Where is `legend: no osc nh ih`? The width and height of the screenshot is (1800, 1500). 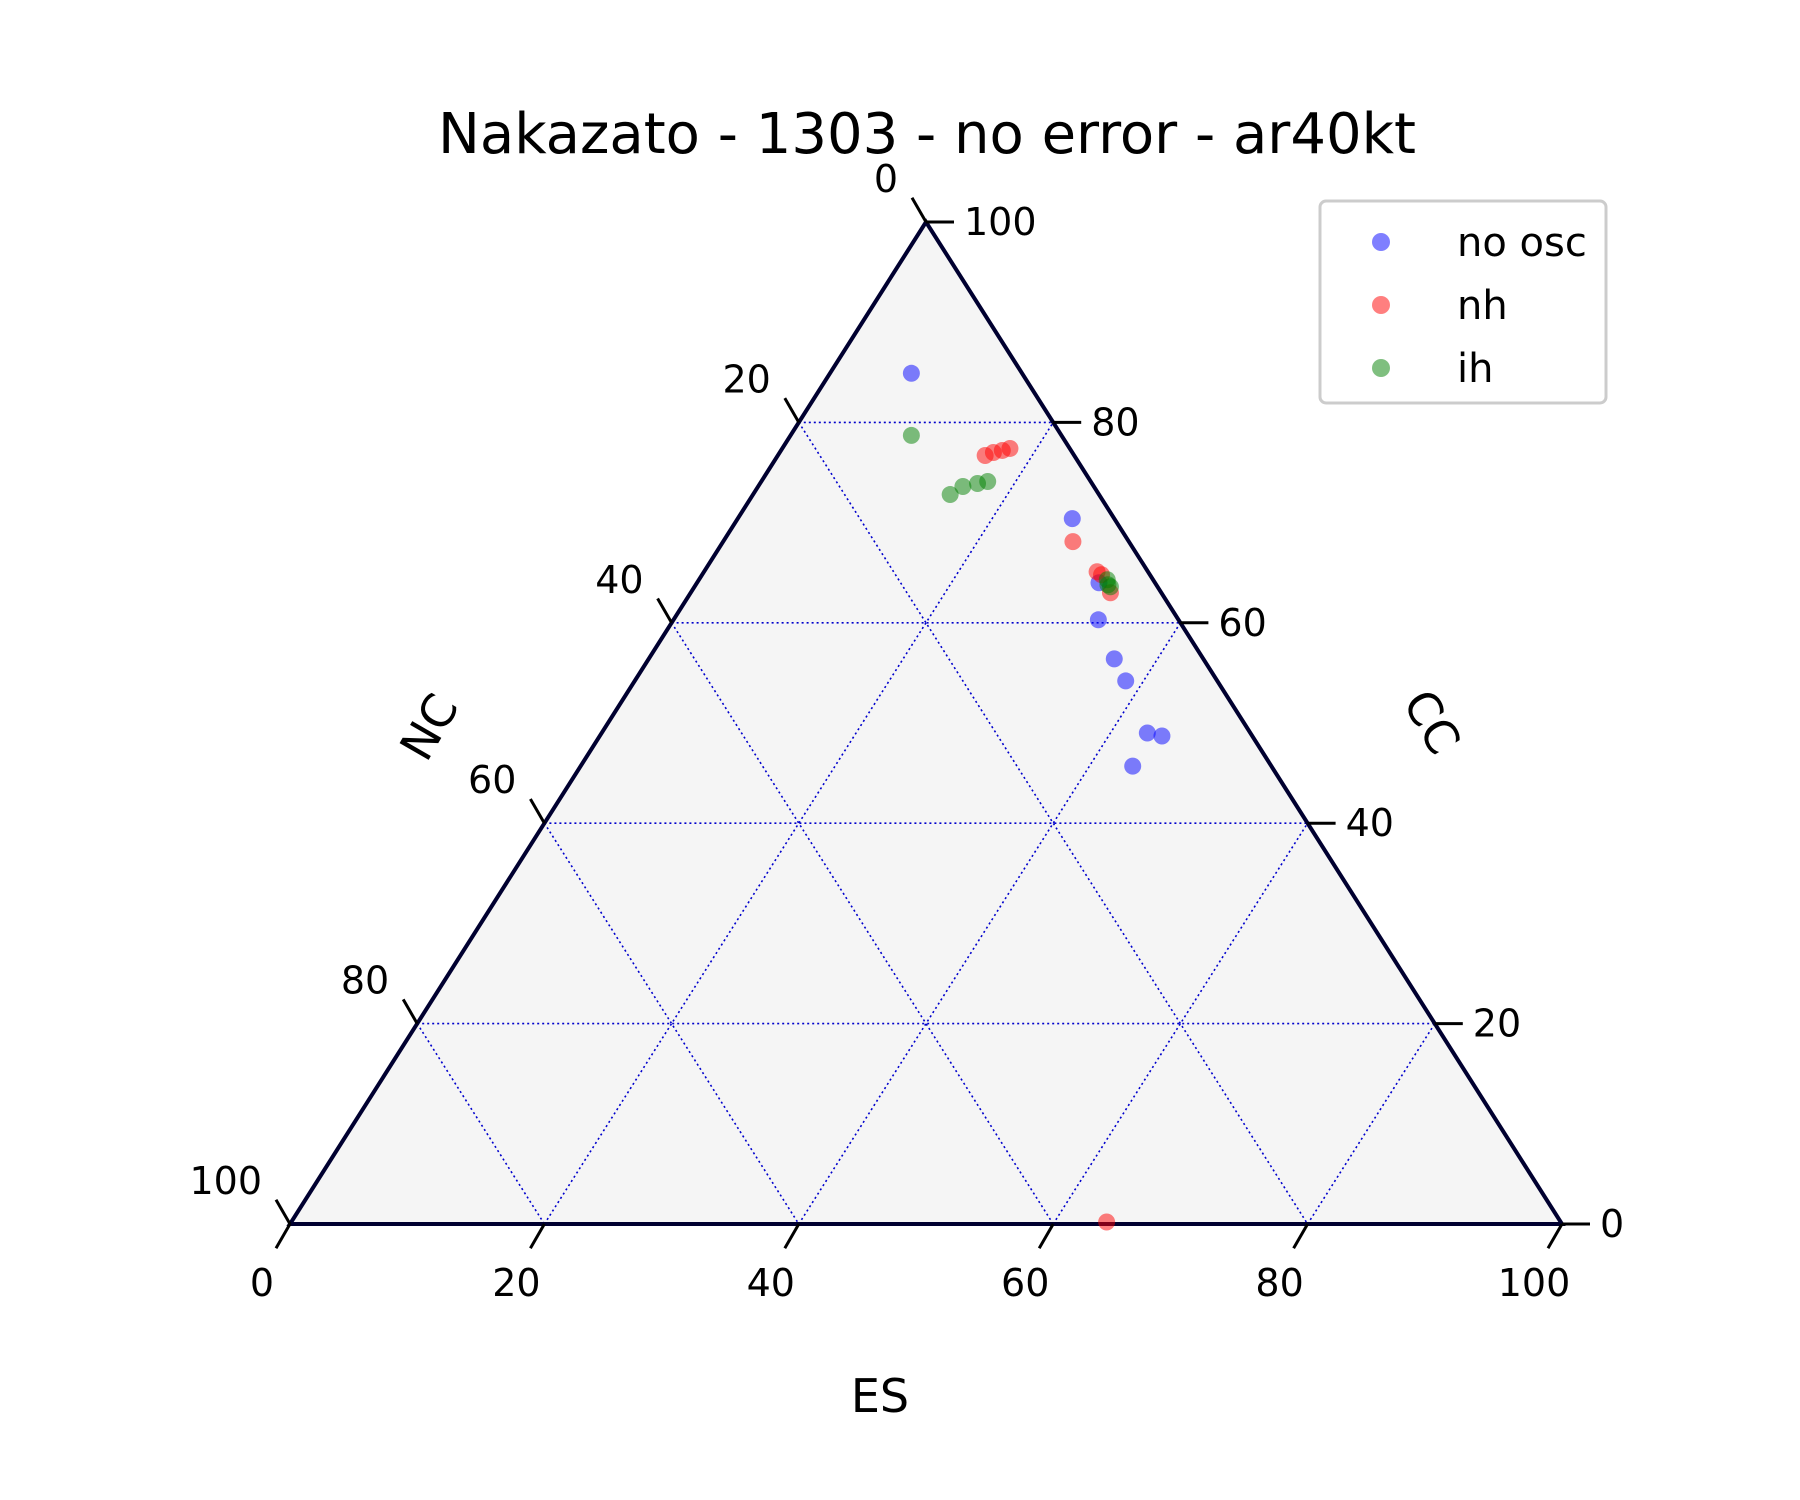 legend: no osc nh ih is located at coordinates (1463, 302).